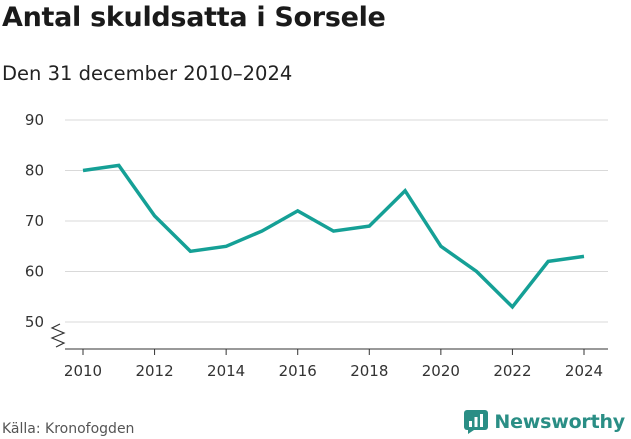 This screenshot has height=439, width=631. Describe the element at coordinates (34, 171) in the screenshot. I see `y-tick-label: 80` at that location.